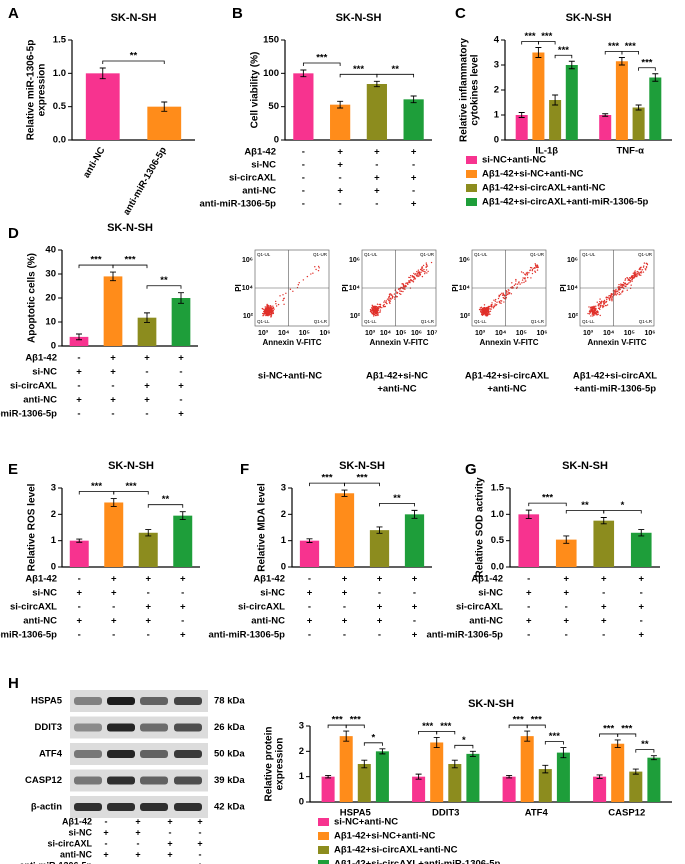  I want to click on condition-label: si-circAXL, so click(252, 178).